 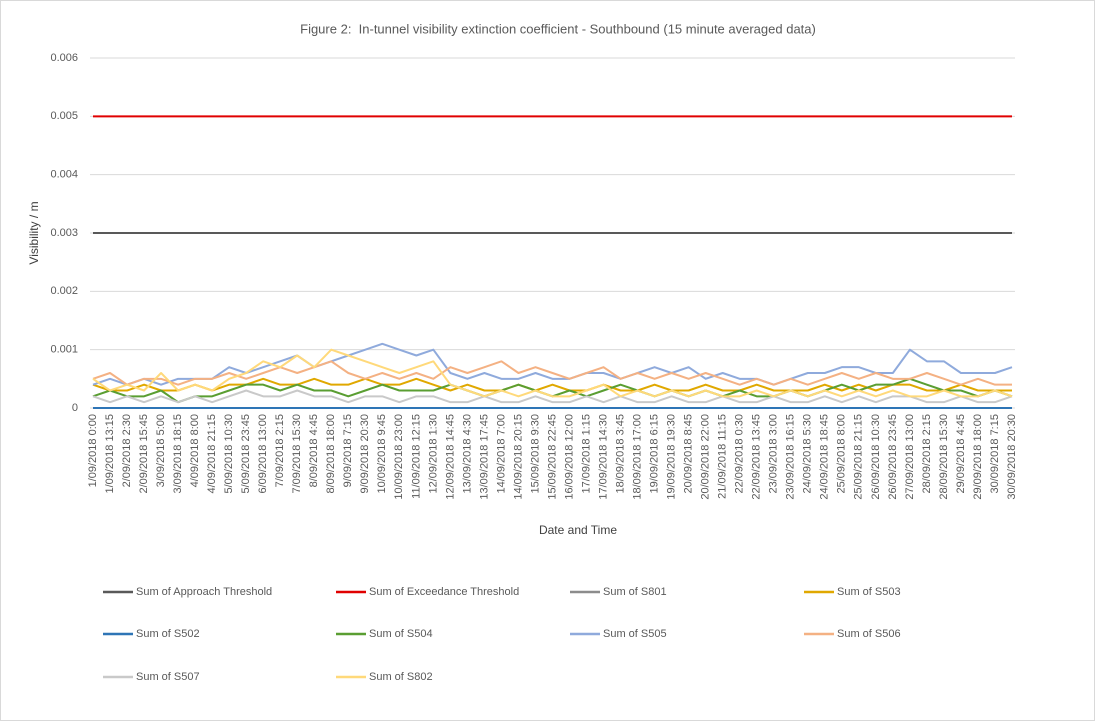 What do you see at coordinates (127, 450) in the screenshot?
I see `x-tick-label: 2/09/2018 2:30` at bounding box center [127, 450].